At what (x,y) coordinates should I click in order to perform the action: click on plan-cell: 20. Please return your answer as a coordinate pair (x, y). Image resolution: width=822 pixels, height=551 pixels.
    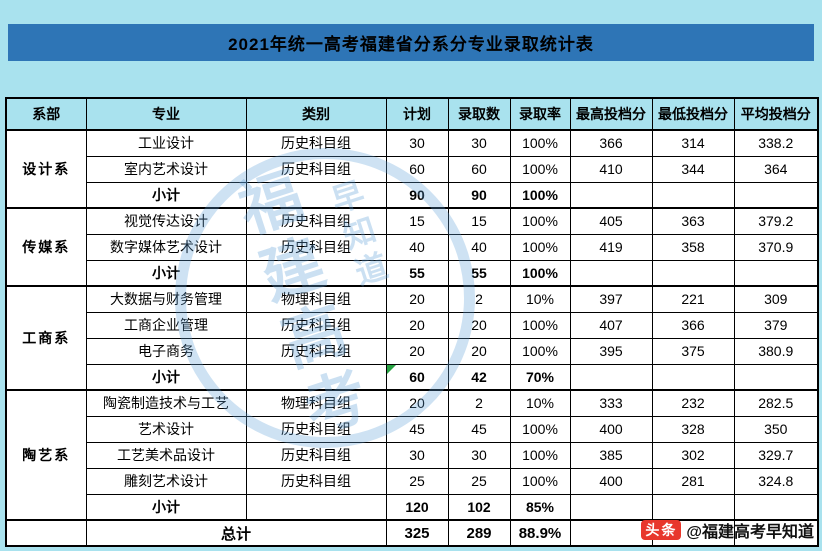
    Looking at the image, I should click on (417, 351).